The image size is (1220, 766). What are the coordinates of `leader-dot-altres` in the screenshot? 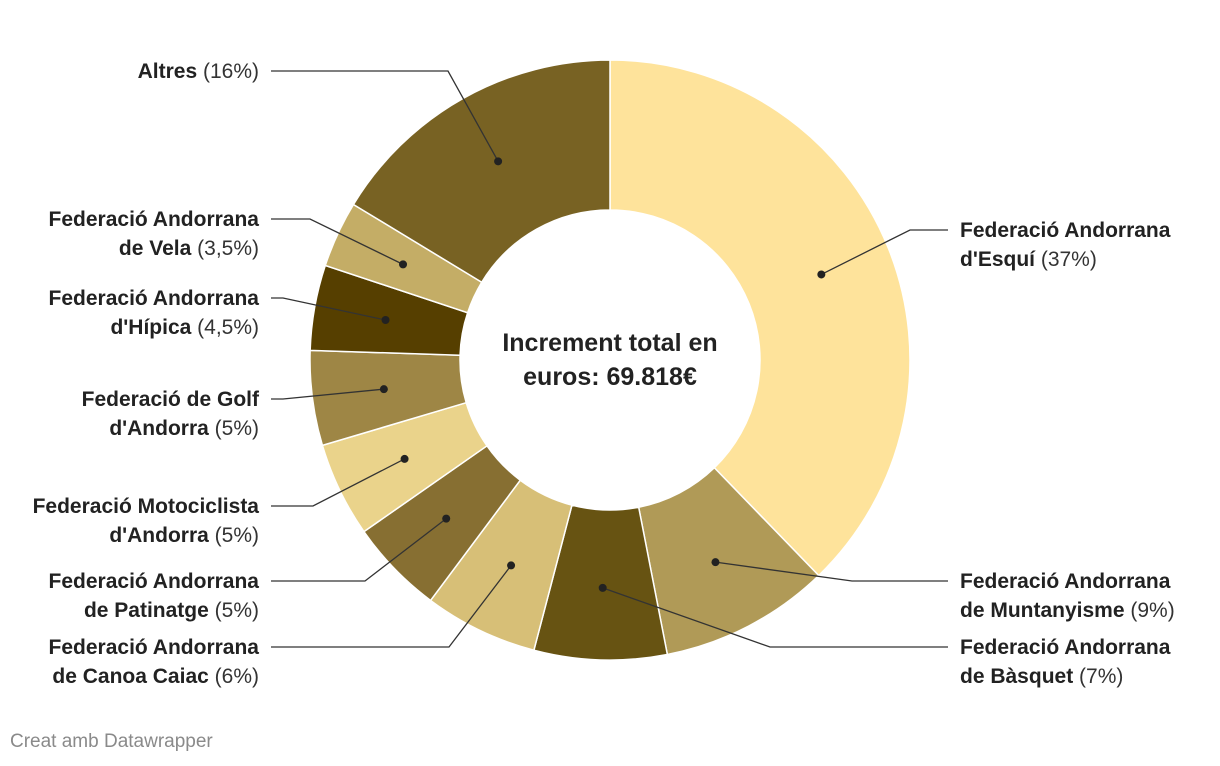 It's located at (498, 161).